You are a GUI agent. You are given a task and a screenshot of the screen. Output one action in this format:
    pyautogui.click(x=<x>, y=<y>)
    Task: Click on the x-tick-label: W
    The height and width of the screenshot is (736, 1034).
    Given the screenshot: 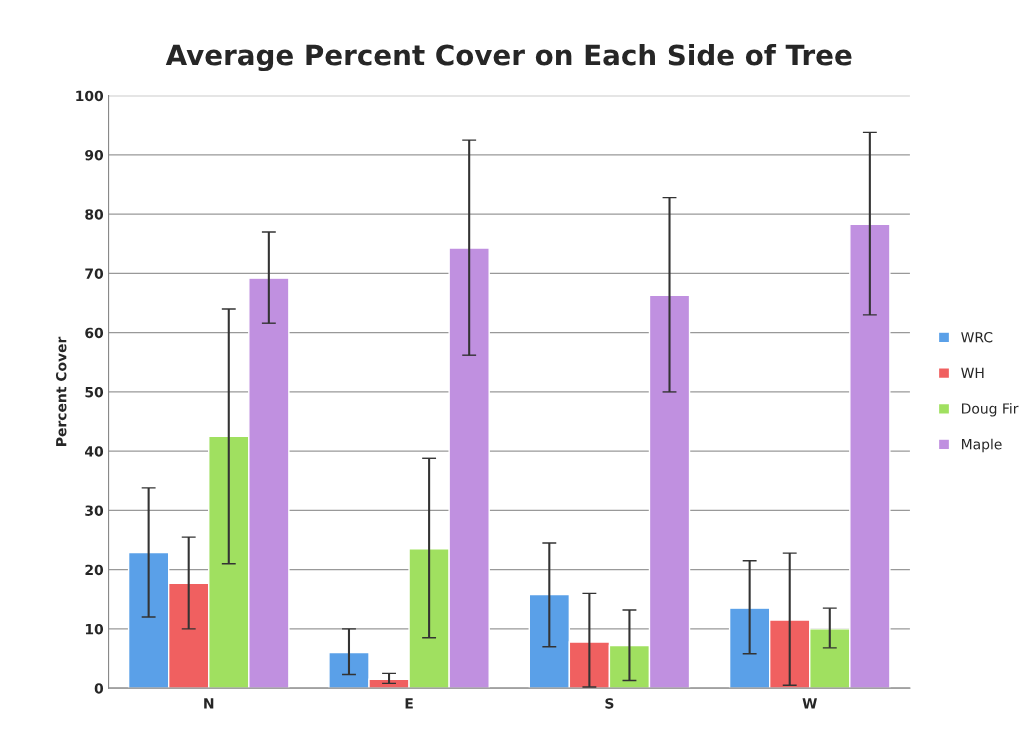 What is the action you would take?
    pyautogui.click(x=809, y=703)
    